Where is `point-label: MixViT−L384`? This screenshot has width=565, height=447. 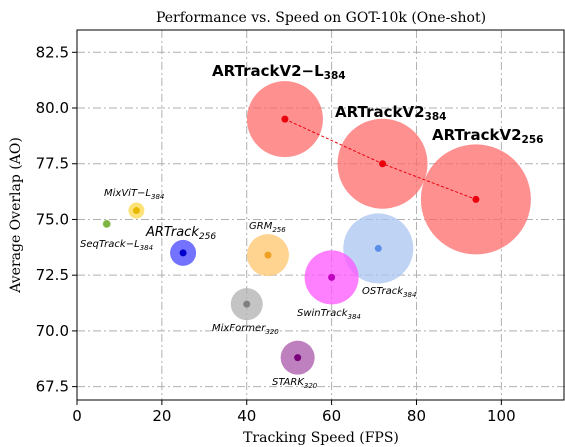 point-label: MixViT−L384 is located at coordinates (134, 194).